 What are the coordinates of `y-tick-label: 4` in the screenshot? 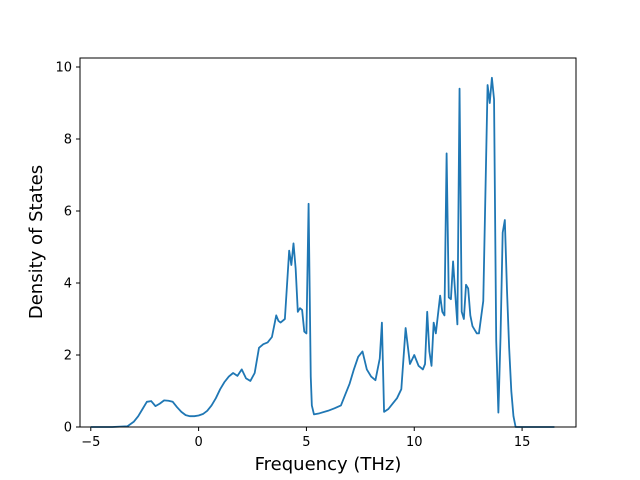 It's located at (68, 284).